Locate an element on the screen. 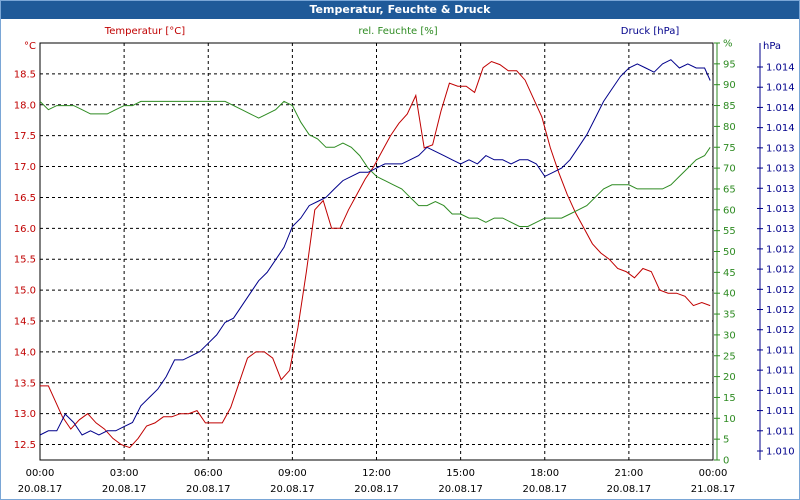  temperature-tick-label: 13.0 is located at coordinates (25, 414).